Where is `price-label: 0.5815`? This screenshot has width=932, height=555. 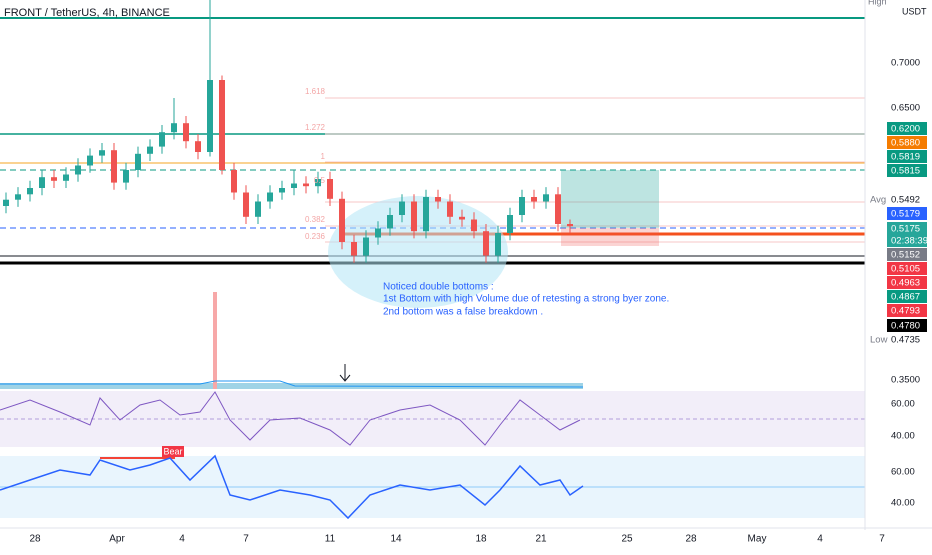
price-label: 0.5815 is located at coordinates (905, 171).